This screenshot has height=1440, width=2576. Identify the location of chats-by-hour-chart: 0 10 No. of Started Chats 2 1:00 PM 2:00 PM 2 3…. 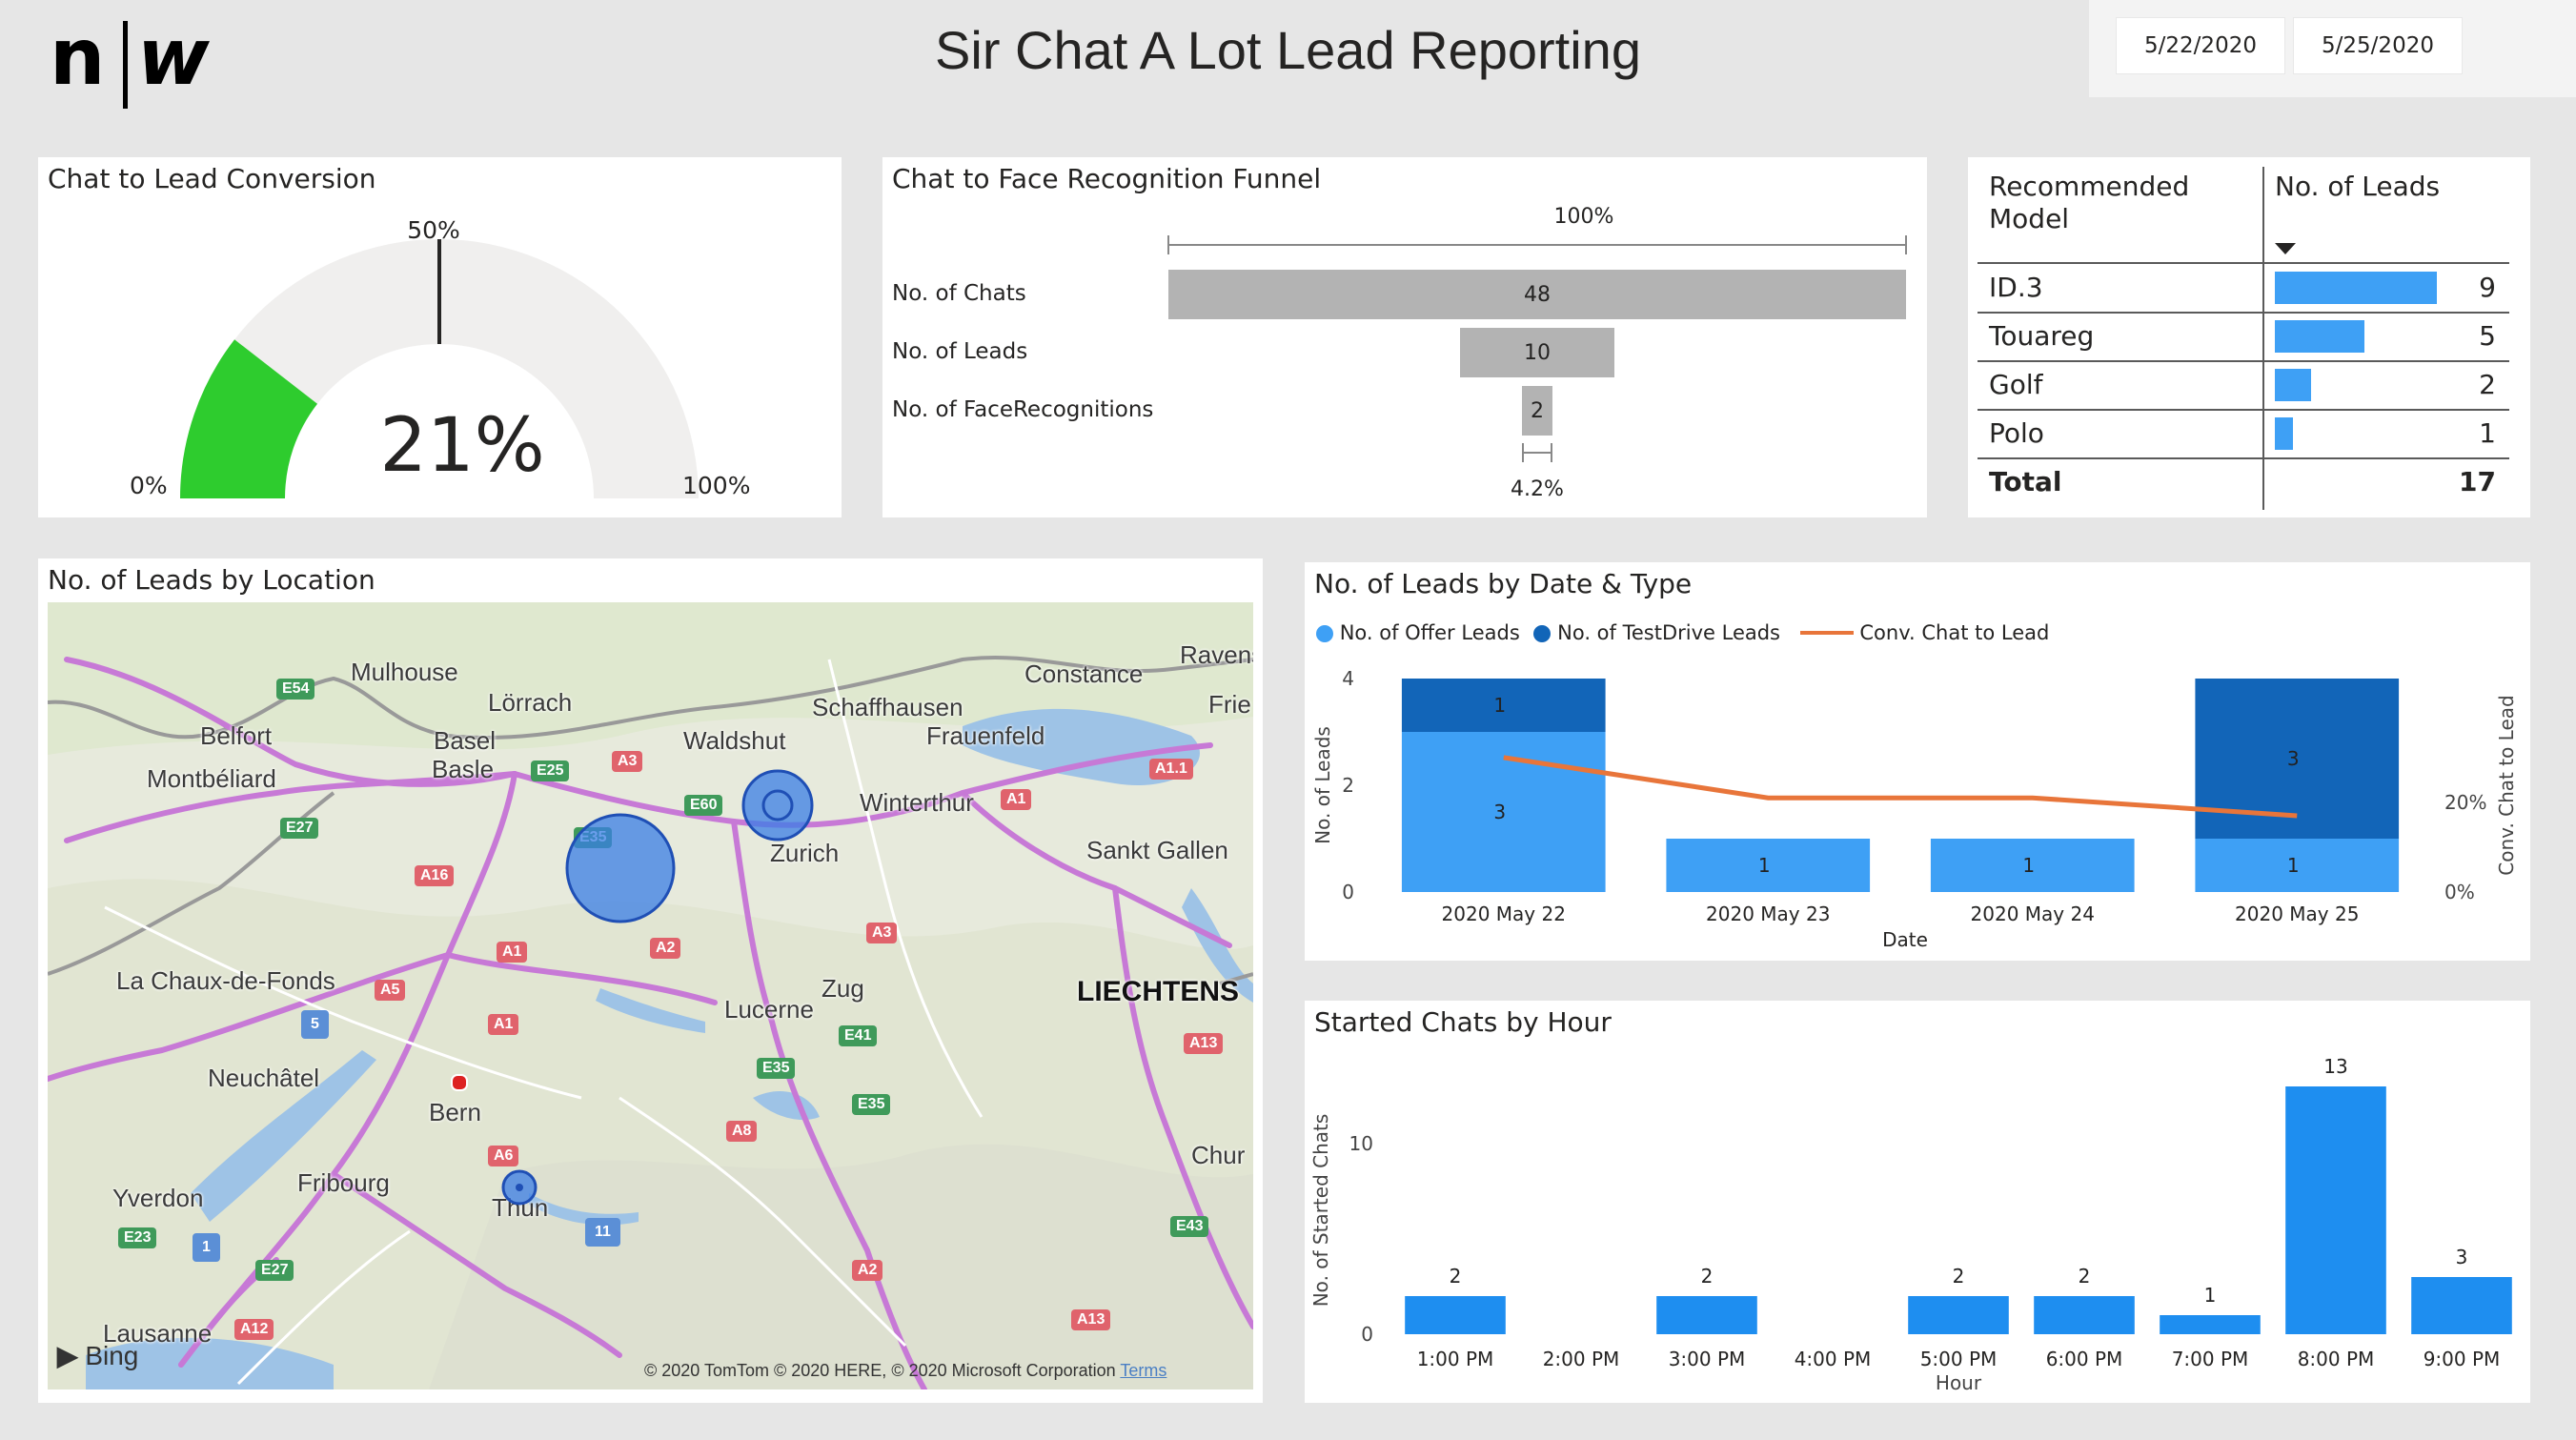
(1917, 1202).